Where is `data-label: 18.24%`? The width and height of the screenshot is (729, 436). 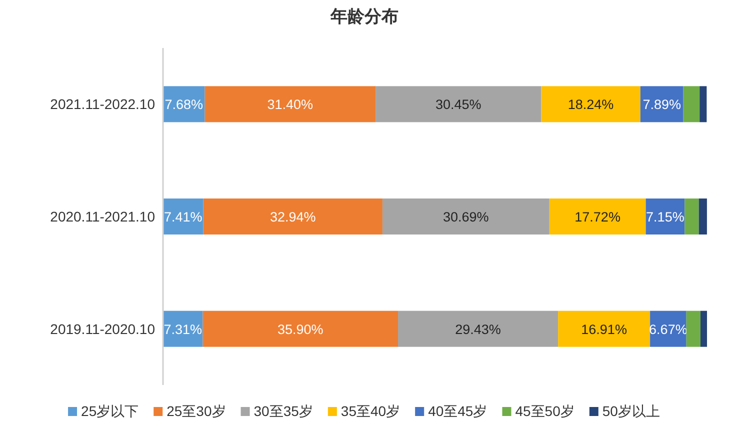
data-label: 18.24% is located at coordinates (591, 104).